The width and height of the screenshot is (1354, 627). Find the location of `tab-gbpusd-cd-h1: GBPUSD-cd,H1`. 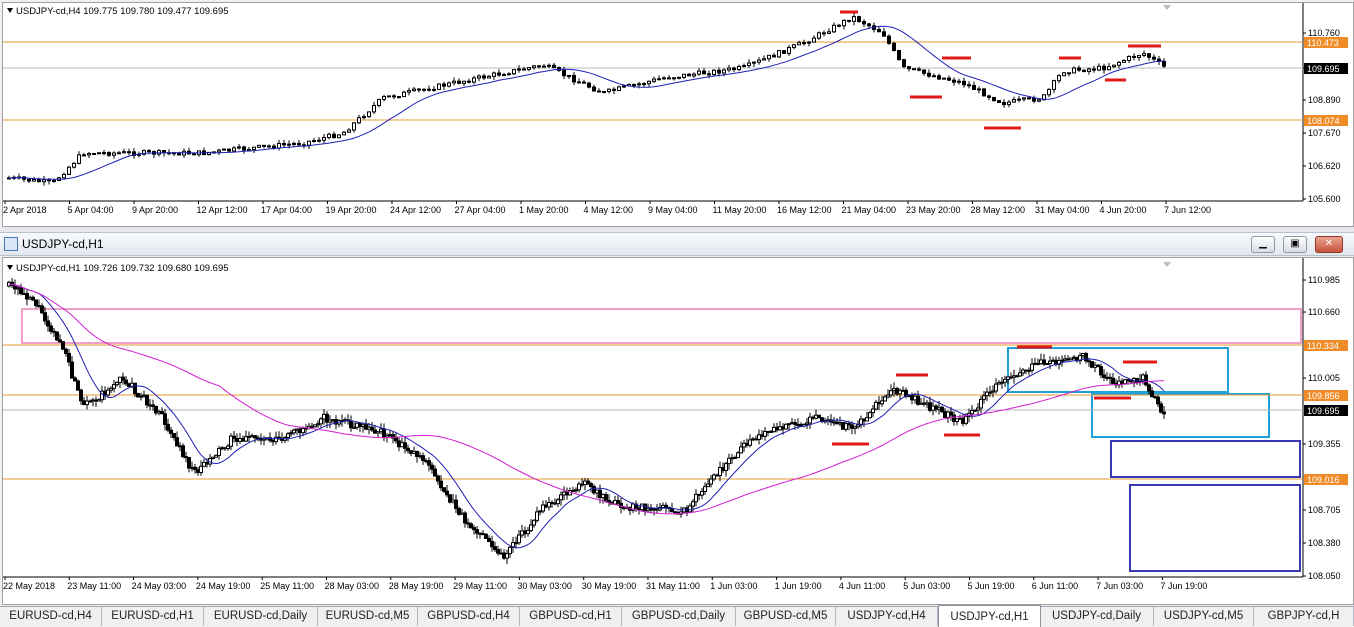

tab-gbpusd-cd-h1: GBPUSD-cd,H1 is located at coordinates (571, 616).